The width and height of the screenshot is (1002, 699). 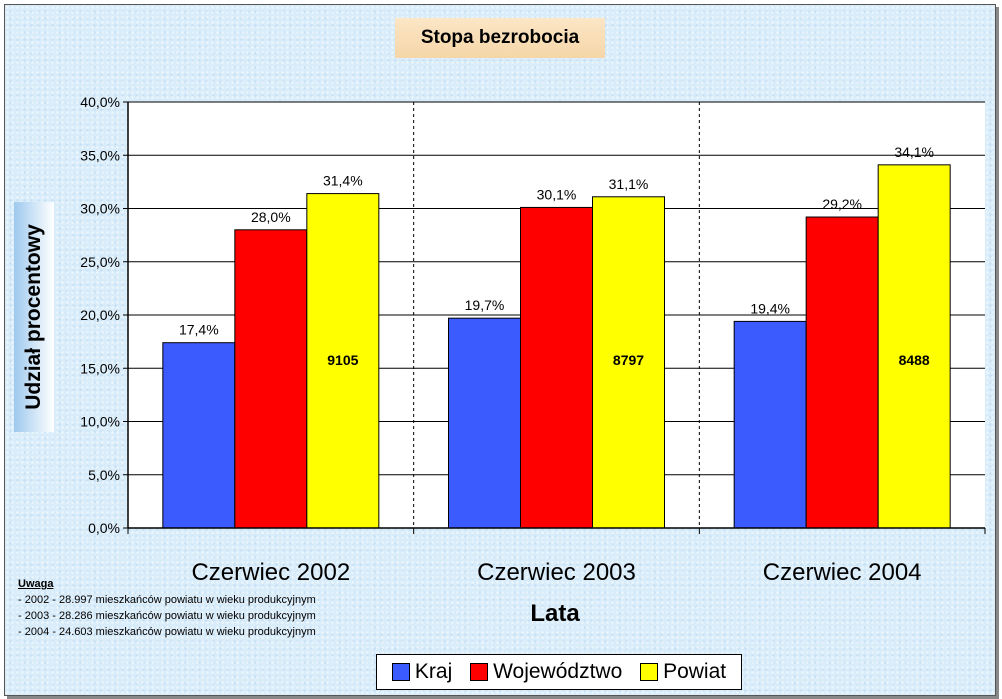 What do you see at coordinates (695, 671) in the screenshot?
I see `legend-label-powiat: Powiat` at bounding box center [695, 671].